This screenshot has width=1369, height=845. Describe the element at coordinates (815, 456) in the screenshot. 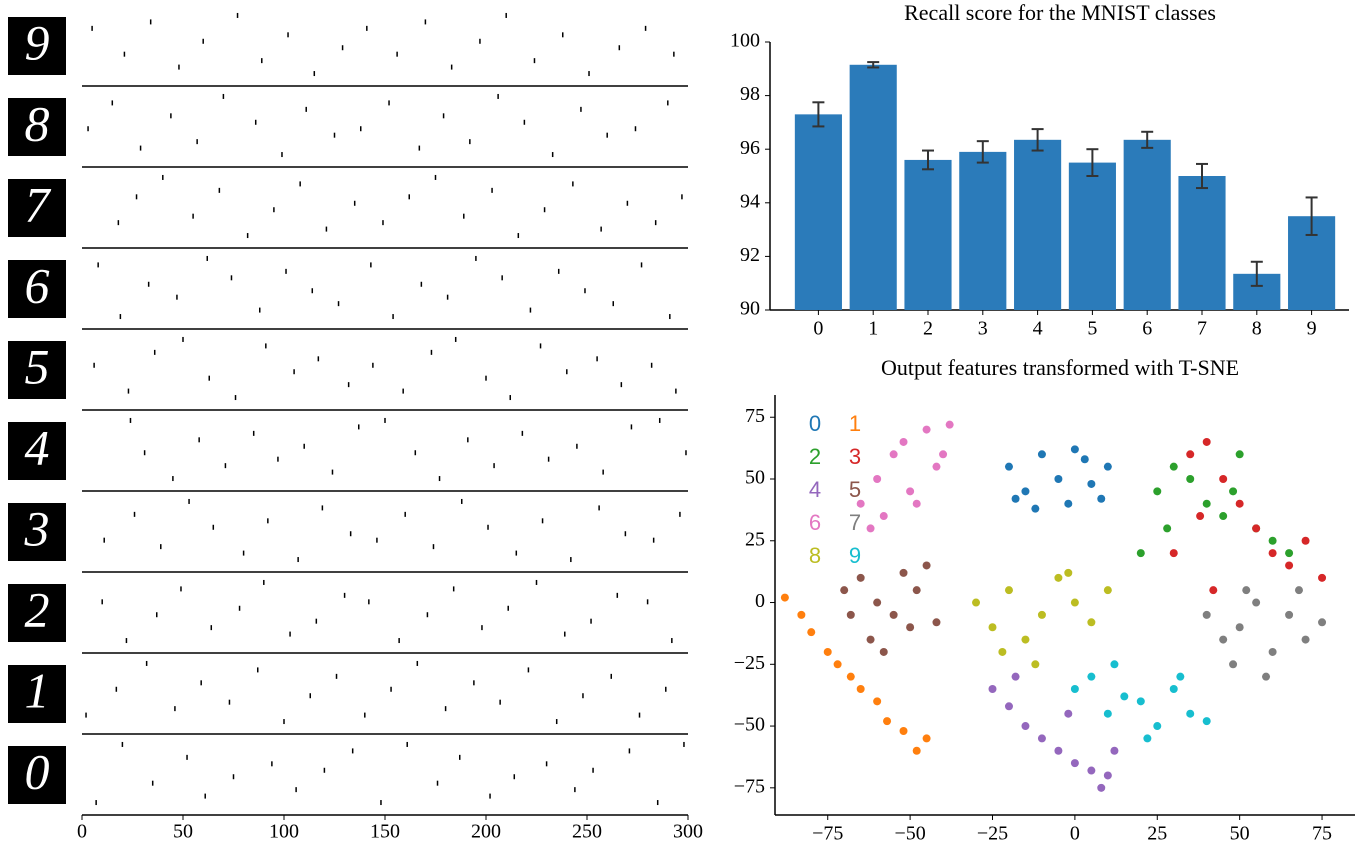

I see `legend-entry: 2` at that location.